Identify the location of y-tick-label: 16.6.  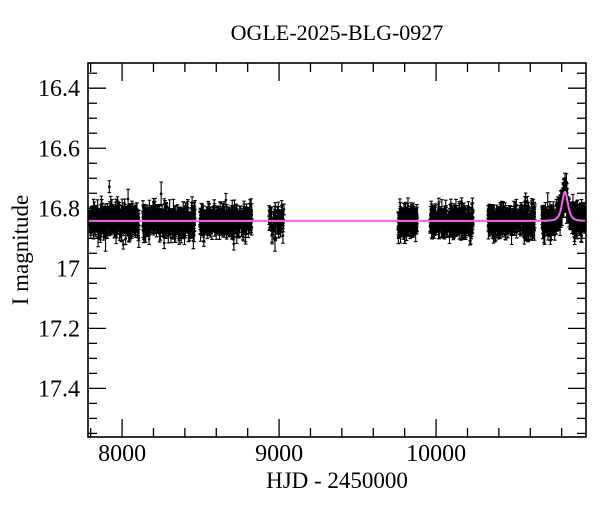
(59, 149).